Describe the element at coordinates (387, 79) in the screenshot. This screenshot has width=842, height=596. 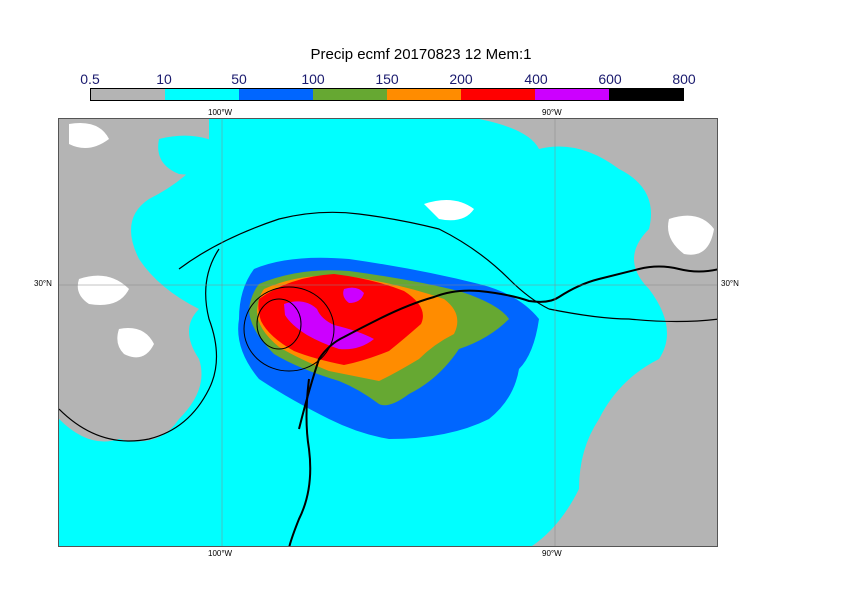
I see `legend-label-4: 150` at that location.